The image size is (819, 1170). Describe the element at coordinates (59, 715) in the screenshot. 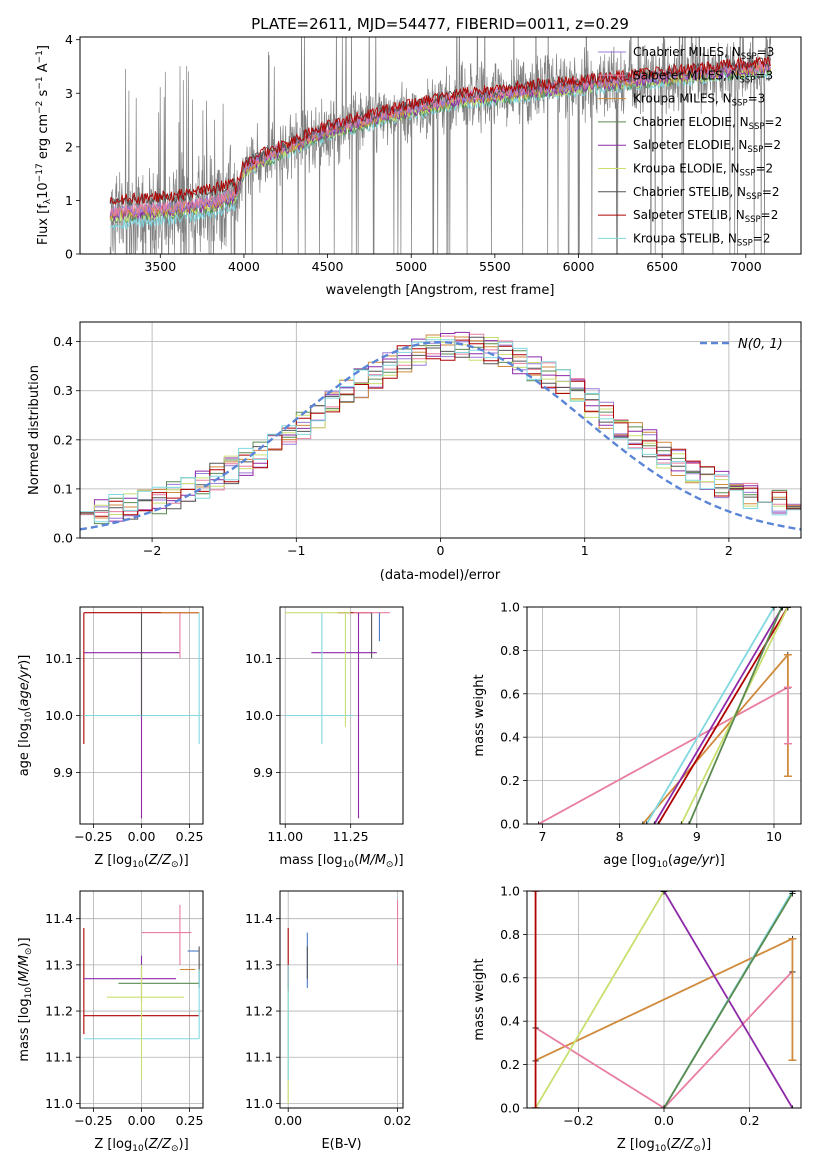

I see `age_vs_Z-ytick-label: 10.0` at that location.